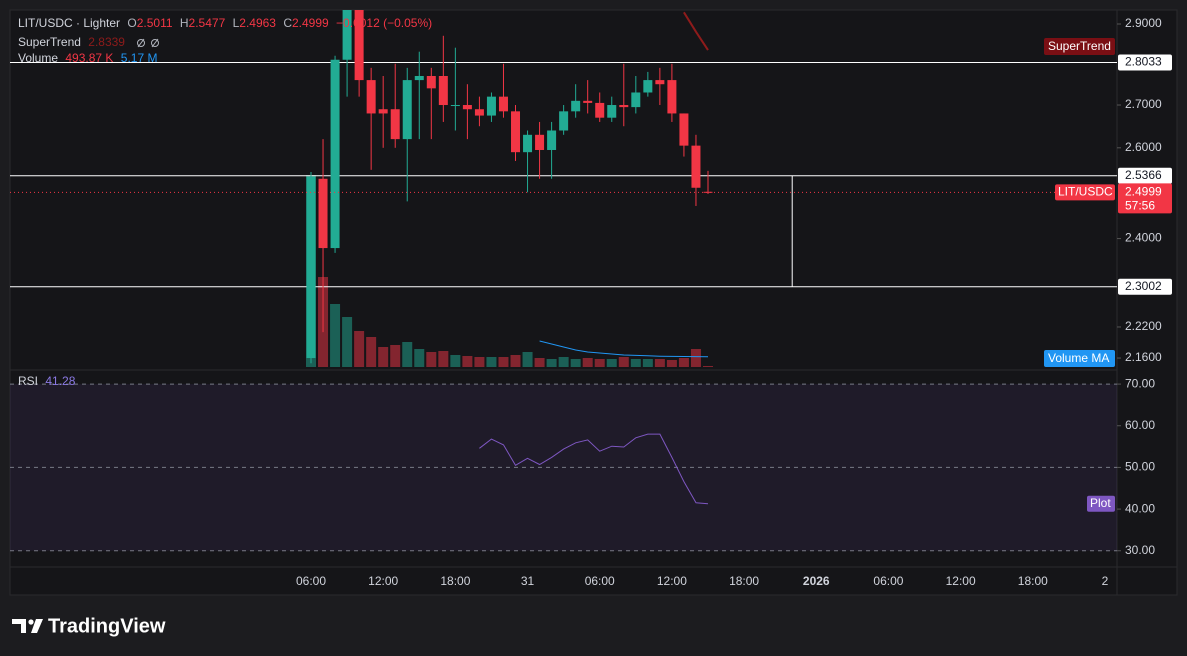 The height and width of the screenshot is (656, 1187). I want to click on o-label: O, so click(131, 23).